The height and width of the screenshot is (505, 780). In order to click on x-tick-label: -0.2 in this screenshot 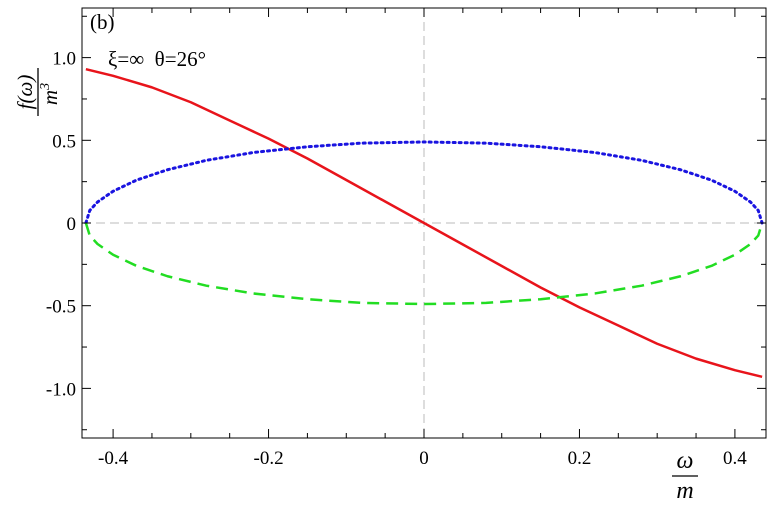, I will do `click(269, 458)`.